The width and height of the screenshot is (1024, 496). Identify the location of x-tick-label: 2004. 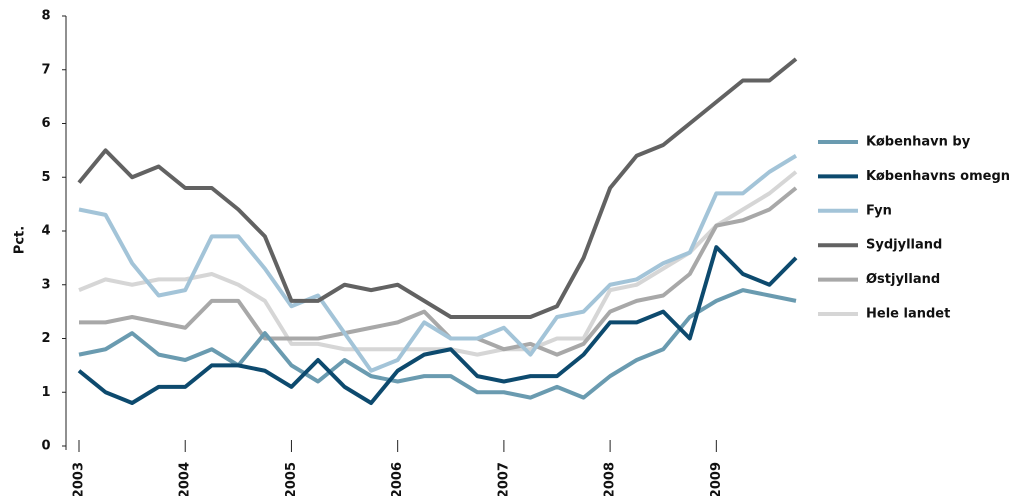
(185, 479).